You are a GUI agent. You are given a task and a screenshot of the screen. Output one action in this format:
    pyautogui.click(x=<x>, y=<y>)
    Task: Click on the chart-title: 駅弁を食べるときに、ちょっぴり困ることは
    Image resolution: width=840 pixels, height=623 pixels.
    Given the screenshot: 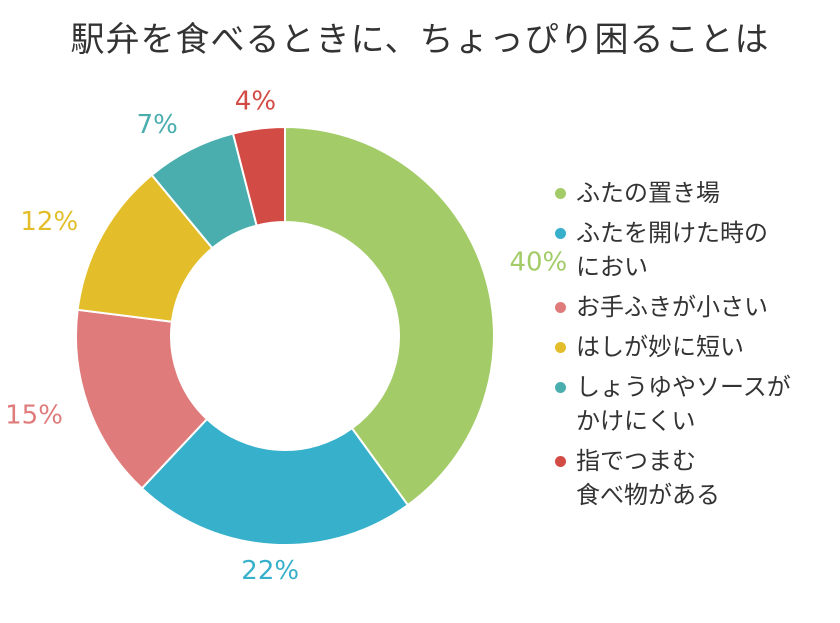 What is the action you would take?
    pyautogui.click(x=420, y=40)
    